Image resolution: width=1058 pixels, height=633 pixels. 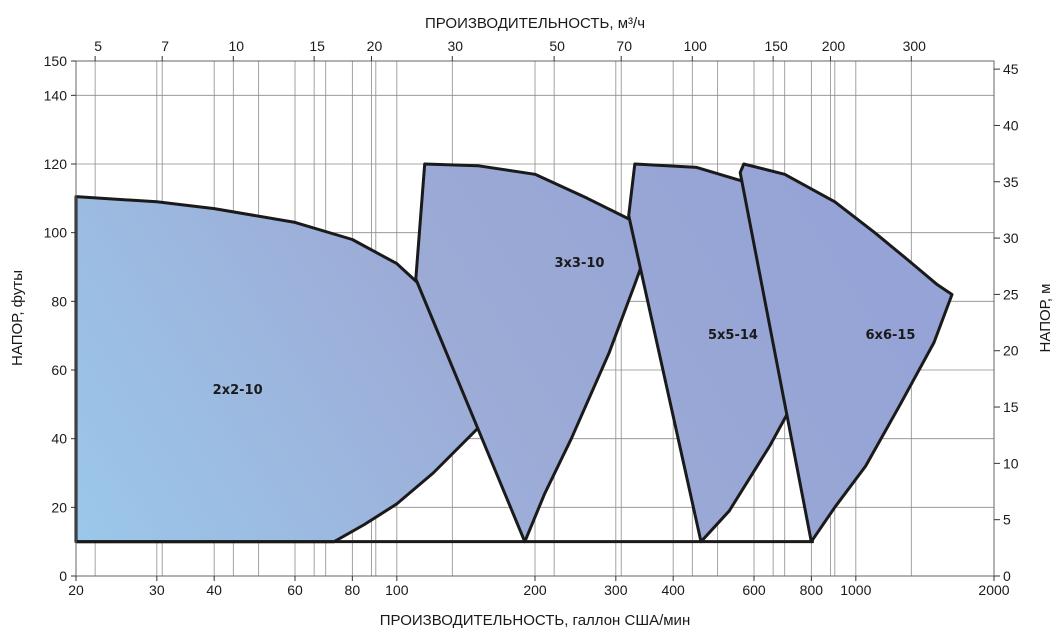 I want to click on top-tick-label-10: 10, so click(x=237, y=46).